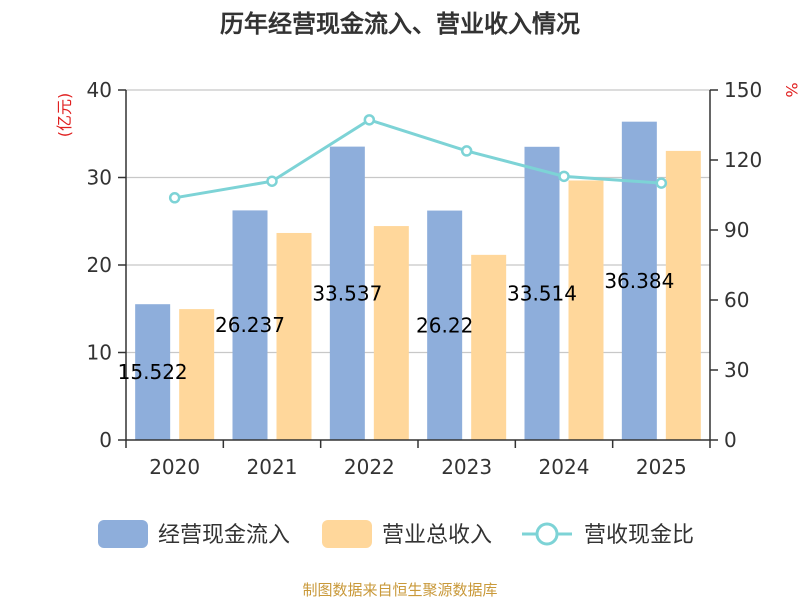  I want to click on legend-item-cash-inflow: 经营现金流入, so click(194, 534).